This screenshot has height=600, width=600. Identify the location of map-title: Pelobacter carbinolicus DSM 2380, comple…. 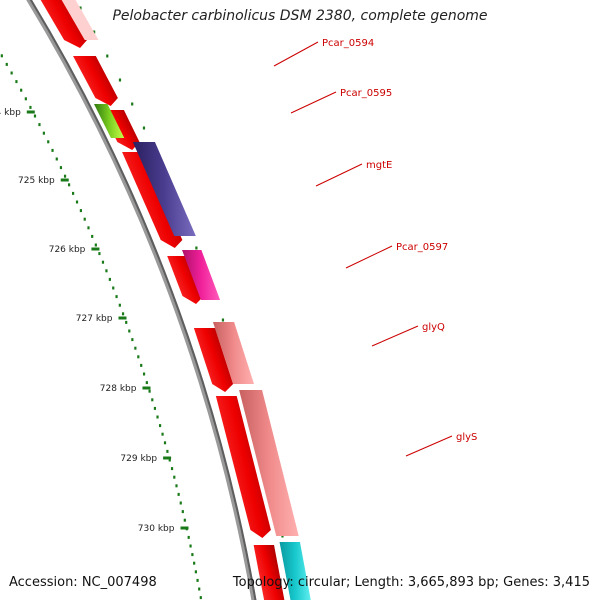
(300, 16).